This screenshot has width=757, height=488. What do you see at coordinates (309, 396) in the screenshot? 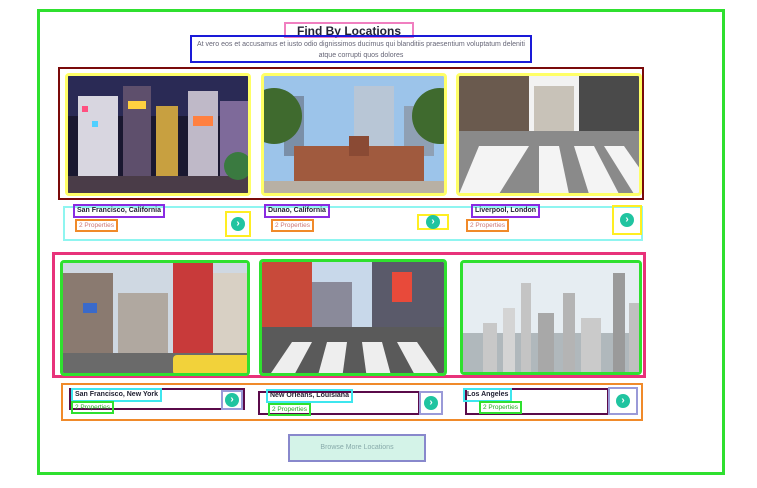
I see `location-name-5: New Orleans, Louisiana` at bounding box center [309, 396].